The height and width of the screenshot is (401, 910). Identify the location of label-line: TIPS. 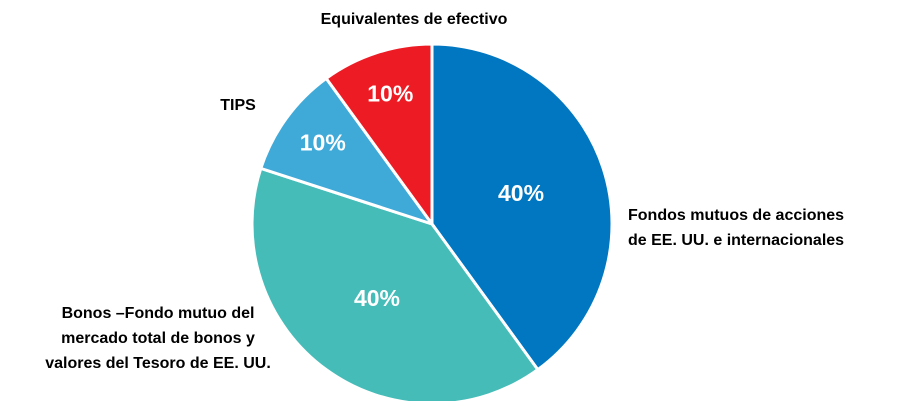
(238, 105).